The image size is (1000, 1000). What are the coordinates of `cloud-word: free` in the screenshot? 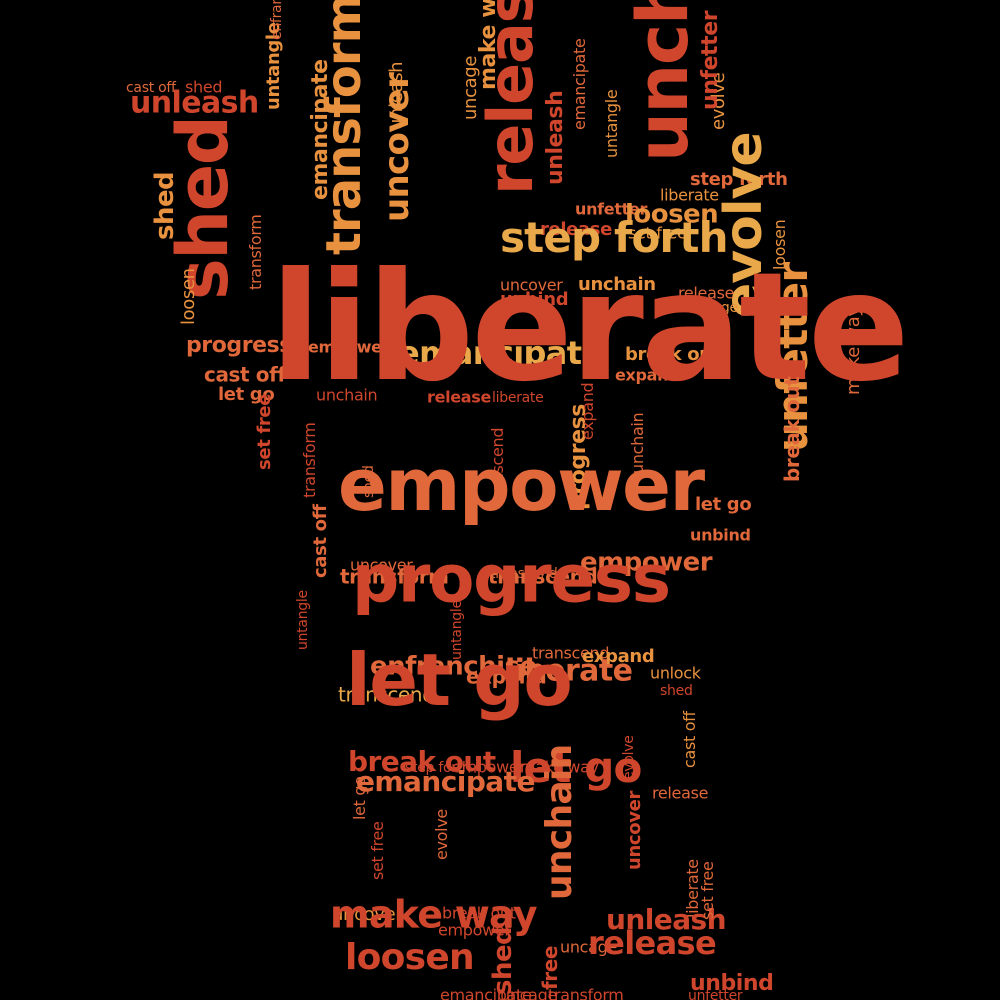 It's located at (550, 967).